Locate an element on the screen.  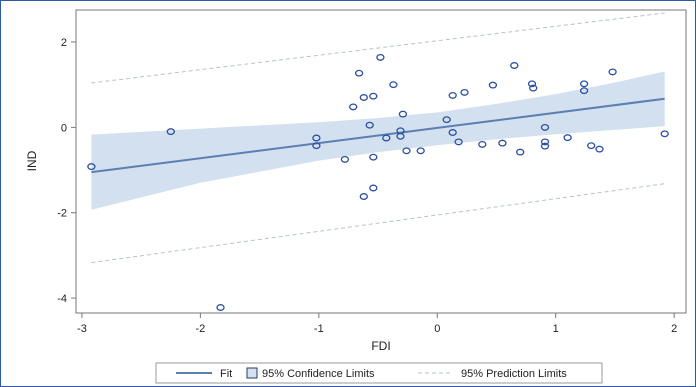
x-tick-label: 1 is located at coordinates (556, 329).